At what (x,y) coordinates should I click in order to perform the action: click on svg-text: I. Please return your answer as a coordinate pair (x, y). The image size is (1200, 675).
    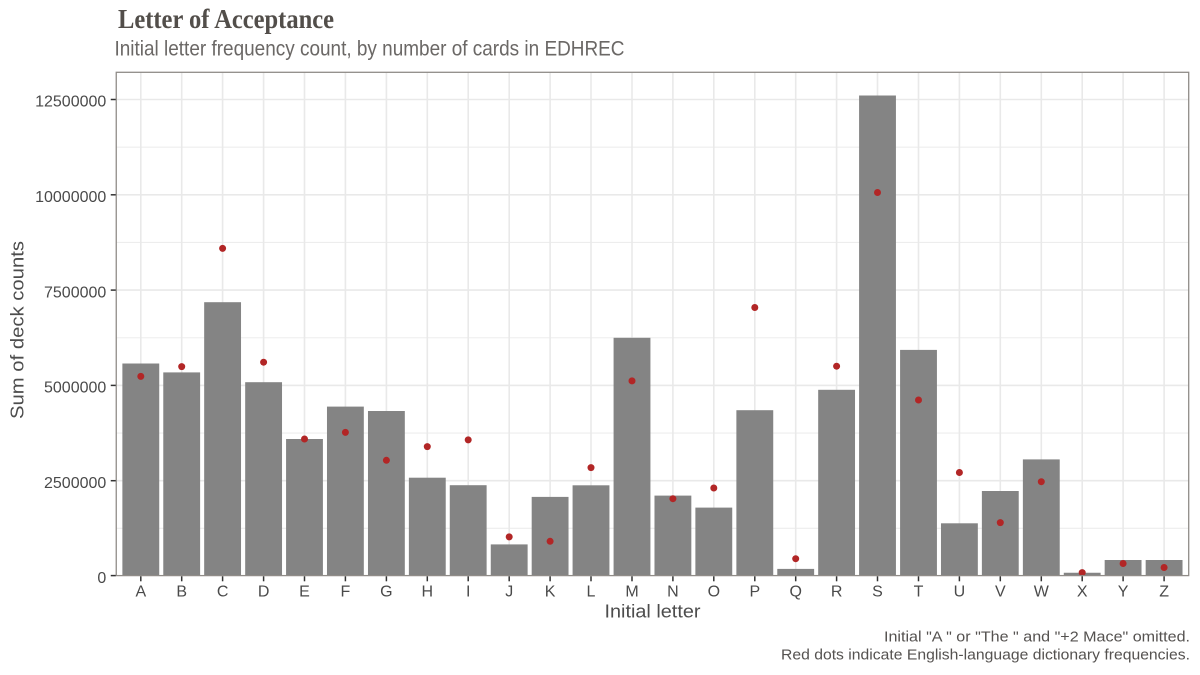
    Looking at the image, I should click on (468, 592).